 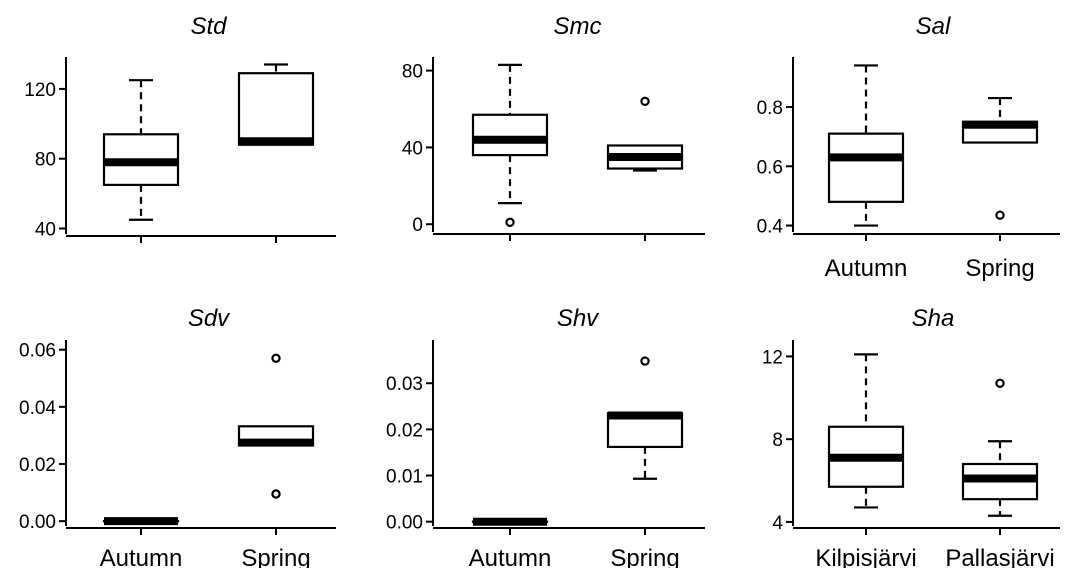 I want to click on box-kilpisjärvi, so click(x=866, y=431).